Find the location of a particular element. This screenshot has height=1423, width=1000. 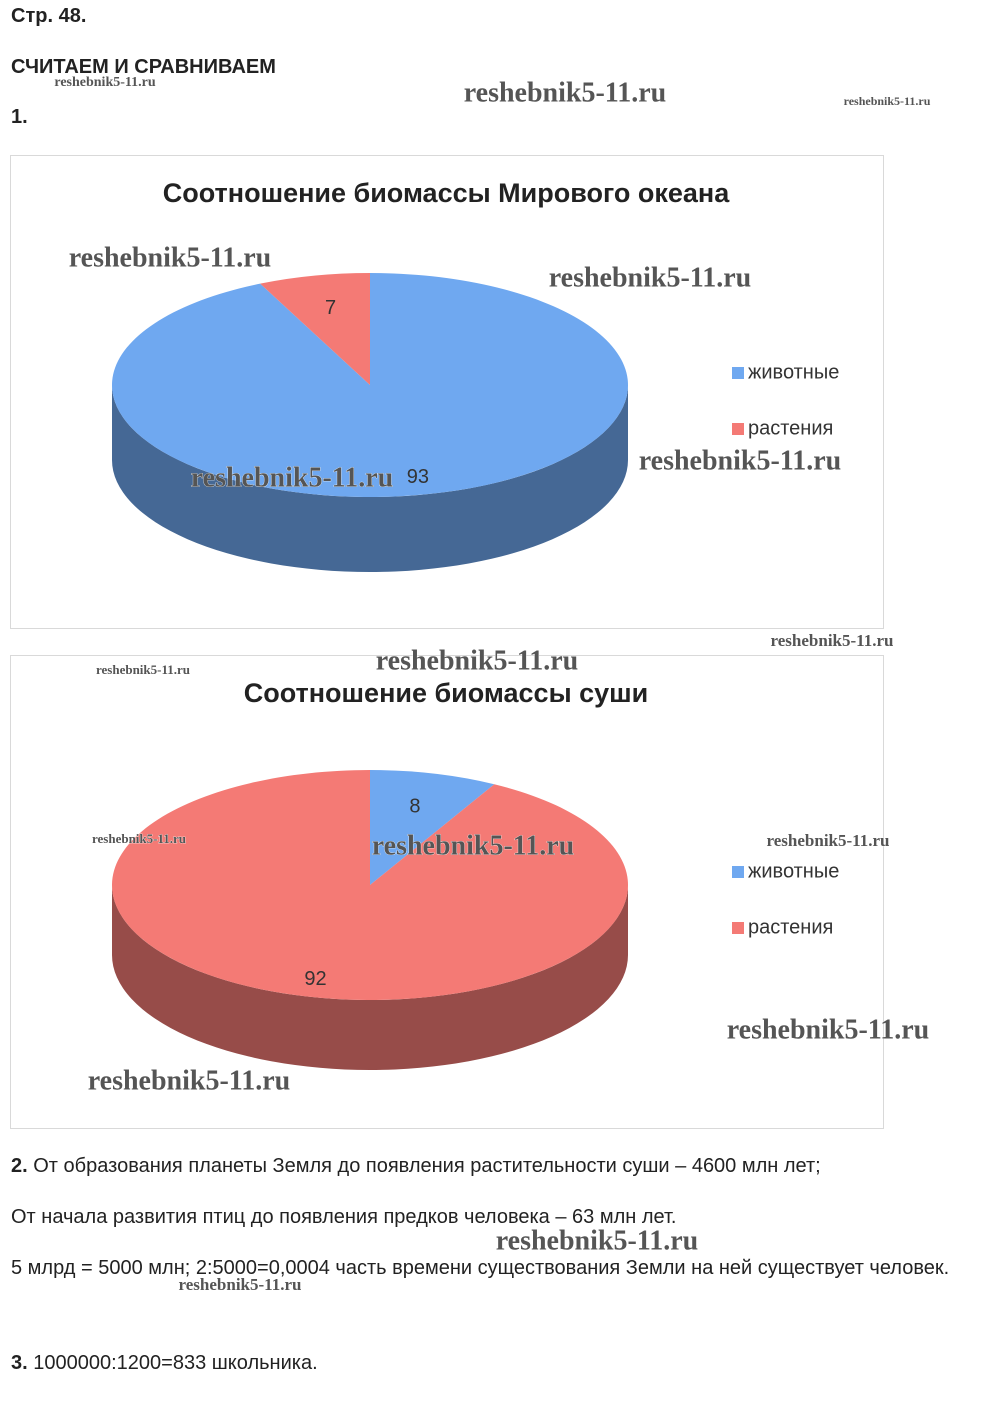

paragraph: 3. 1000000:1200=833 школьника. is located at coordinates (164, 1363).